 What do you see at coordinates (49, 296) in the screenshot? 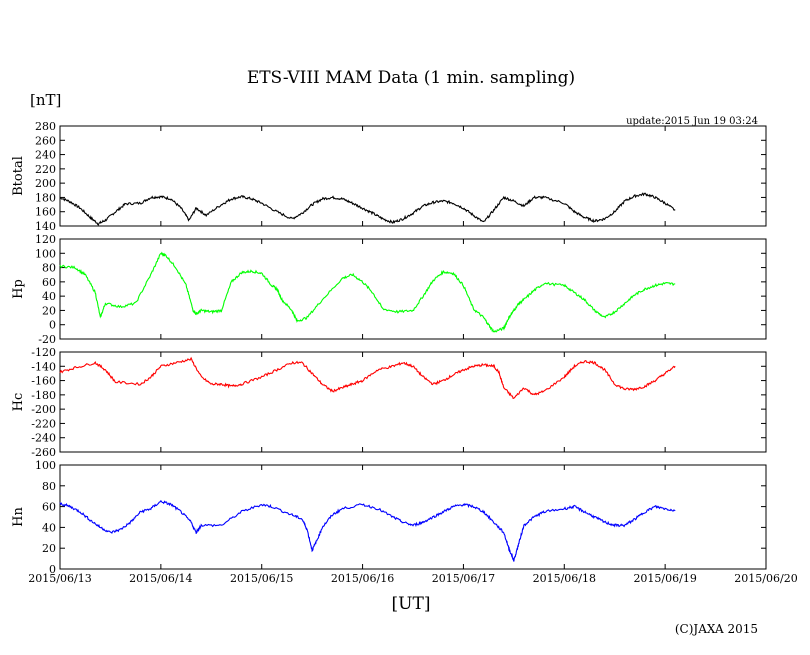
I see `hp-ytick-label: 40` at bounding box center [49, 296].